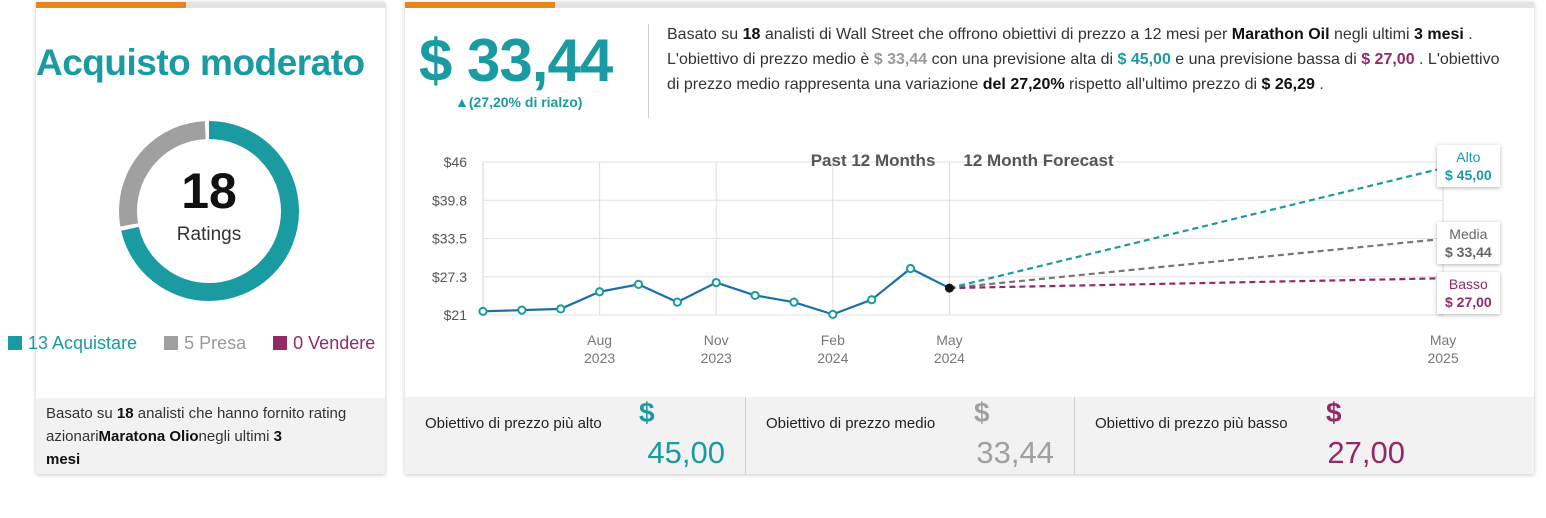 This screenshot has height=518, width=1546. I want to click on chart-title-past: Past 12 Months, so click(873, 160).